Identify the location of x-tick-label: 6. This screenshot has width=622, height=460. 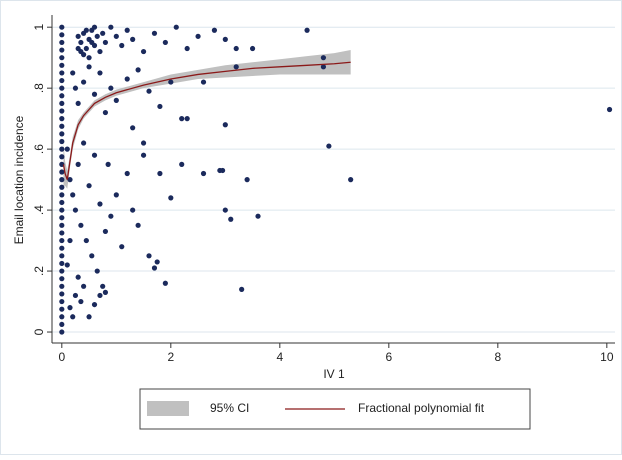
(388, 357).